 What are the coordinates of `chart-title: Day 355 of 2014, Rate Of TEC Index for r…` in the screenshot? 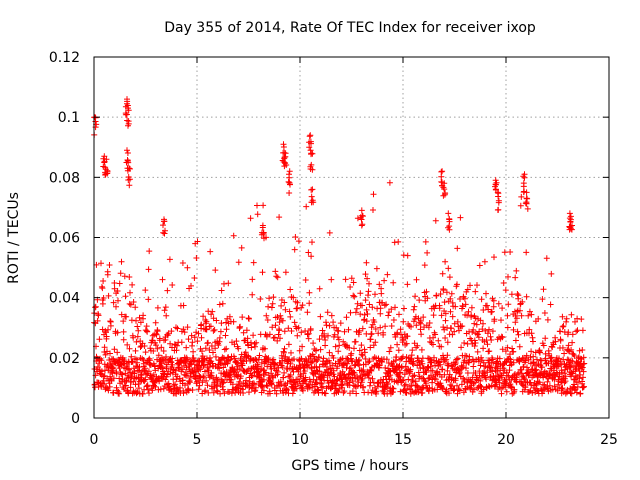 It's located at (350, 28).